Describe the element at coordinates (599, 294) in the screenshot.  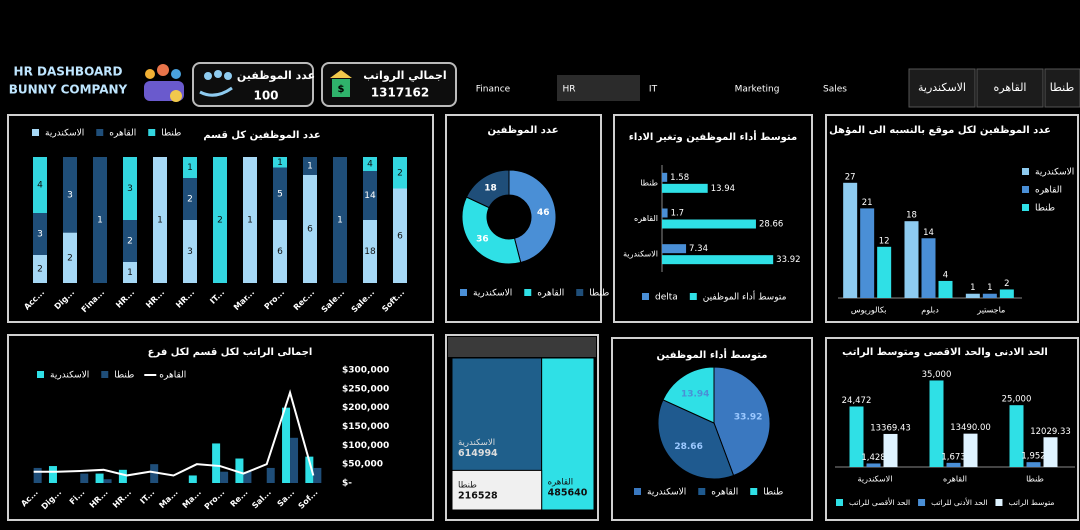
I see `legend-label: طنطا` at that location.